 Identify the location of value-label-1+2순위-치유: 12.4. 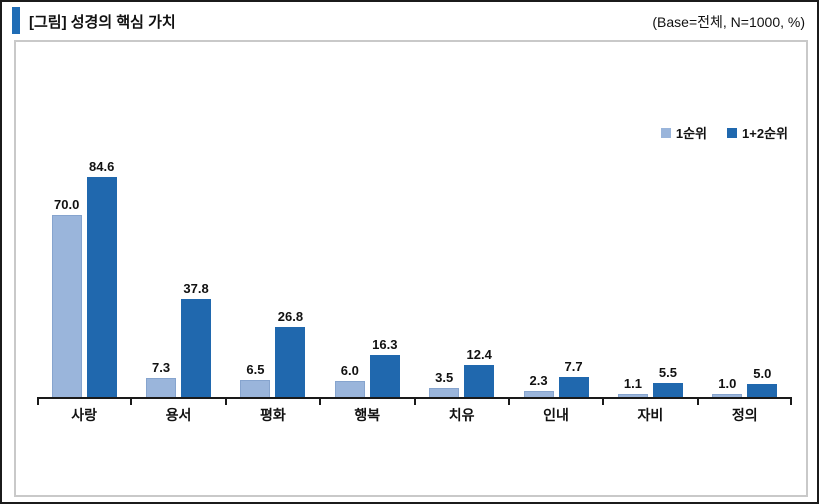
(479, 354).